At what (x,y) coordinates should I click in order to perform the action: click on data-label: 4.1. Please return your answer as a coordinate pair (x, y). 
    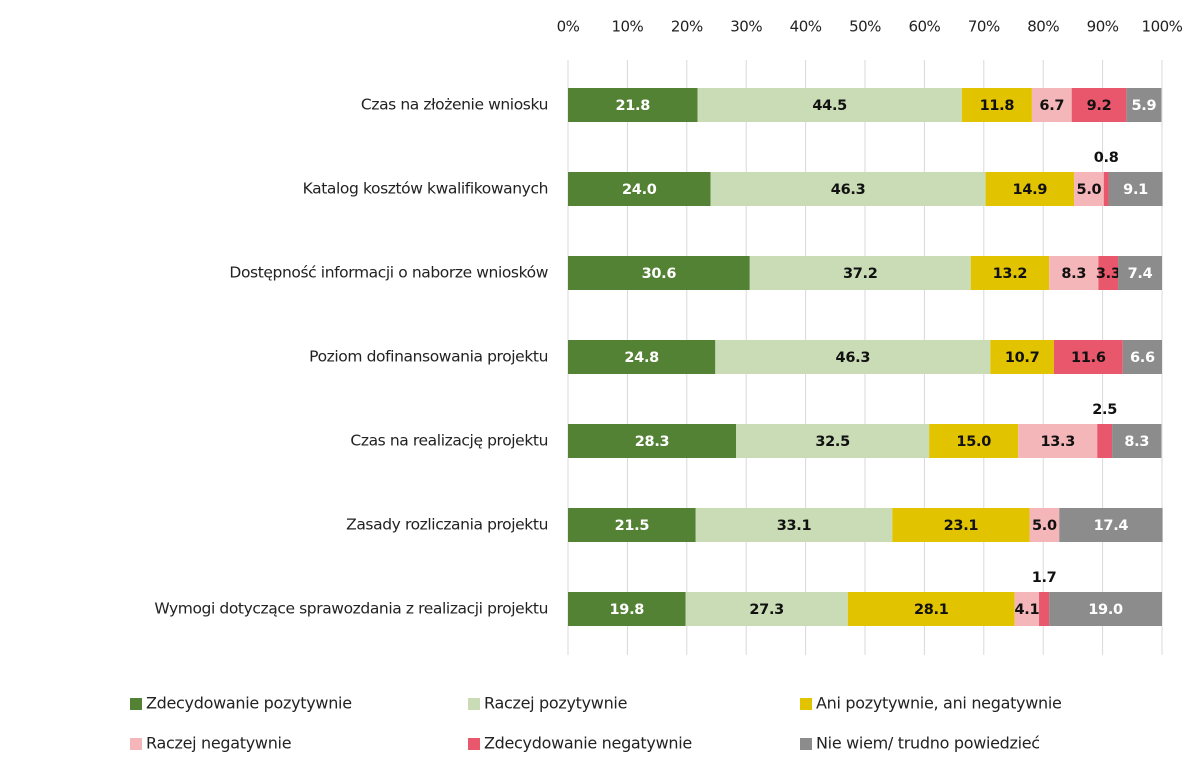
    Looking at the image, I should click on (1026, 610).